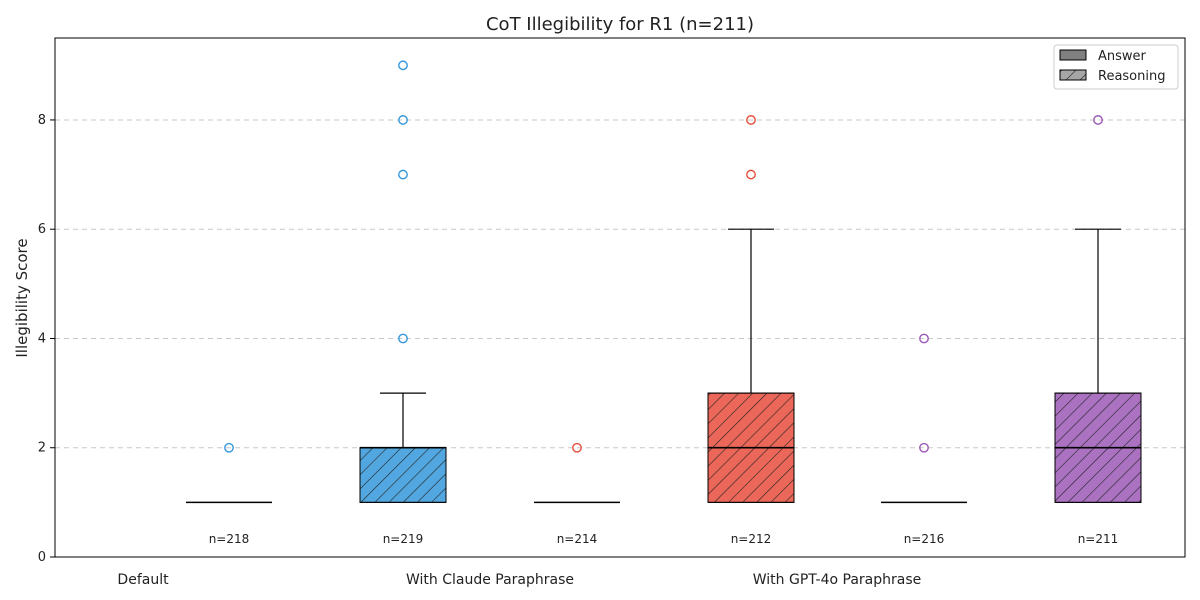 The image size is (1200, 600). What do you see at coordinates (490, 580) in the screenshot?
I see `group-label: With Claude Paraphrase` at bounding box center [490, 580].